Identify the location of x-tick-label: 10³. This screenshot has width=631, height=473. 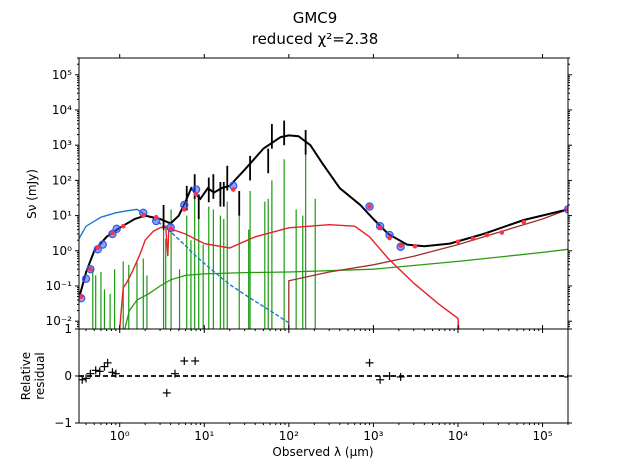
(373, 436).